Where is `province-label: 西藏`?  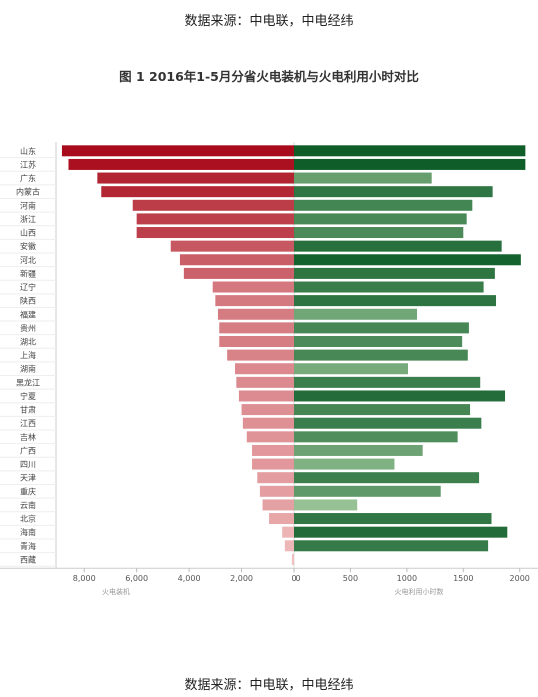 province-label: 西藏 is located at coordinates (28, 559).